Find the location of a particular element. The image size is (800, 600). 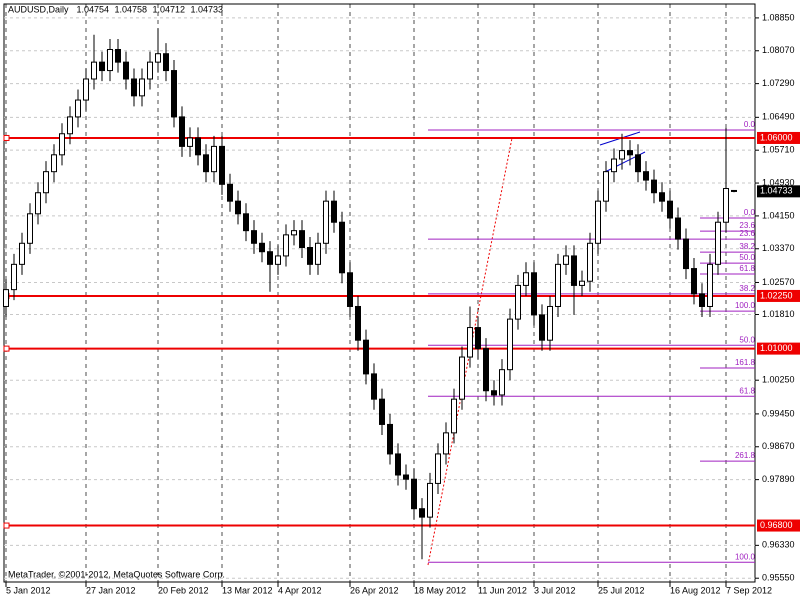

level-label: 1.06000 is located at coordinates (776, 137).